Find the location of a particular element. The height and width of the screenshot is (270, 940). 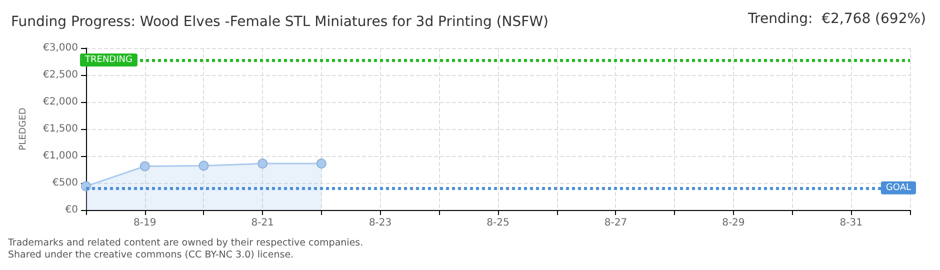

x-tick-label: 8-25 is located at coordinates (498, 223).